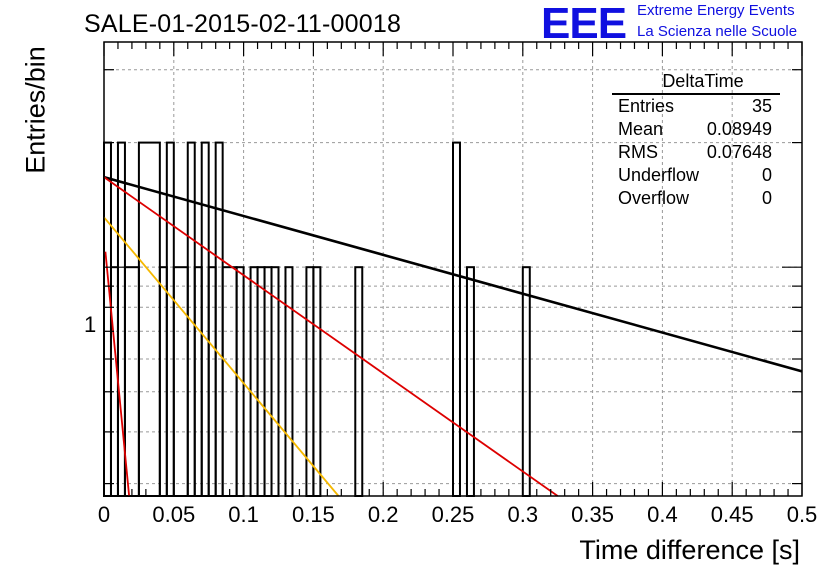 The height and width of the screenshot is (572, 836). What do you see at coordinates (696, 198) in the screenshot?
I see `stats-row: Overflow 0` at bounding box center [696, 198].